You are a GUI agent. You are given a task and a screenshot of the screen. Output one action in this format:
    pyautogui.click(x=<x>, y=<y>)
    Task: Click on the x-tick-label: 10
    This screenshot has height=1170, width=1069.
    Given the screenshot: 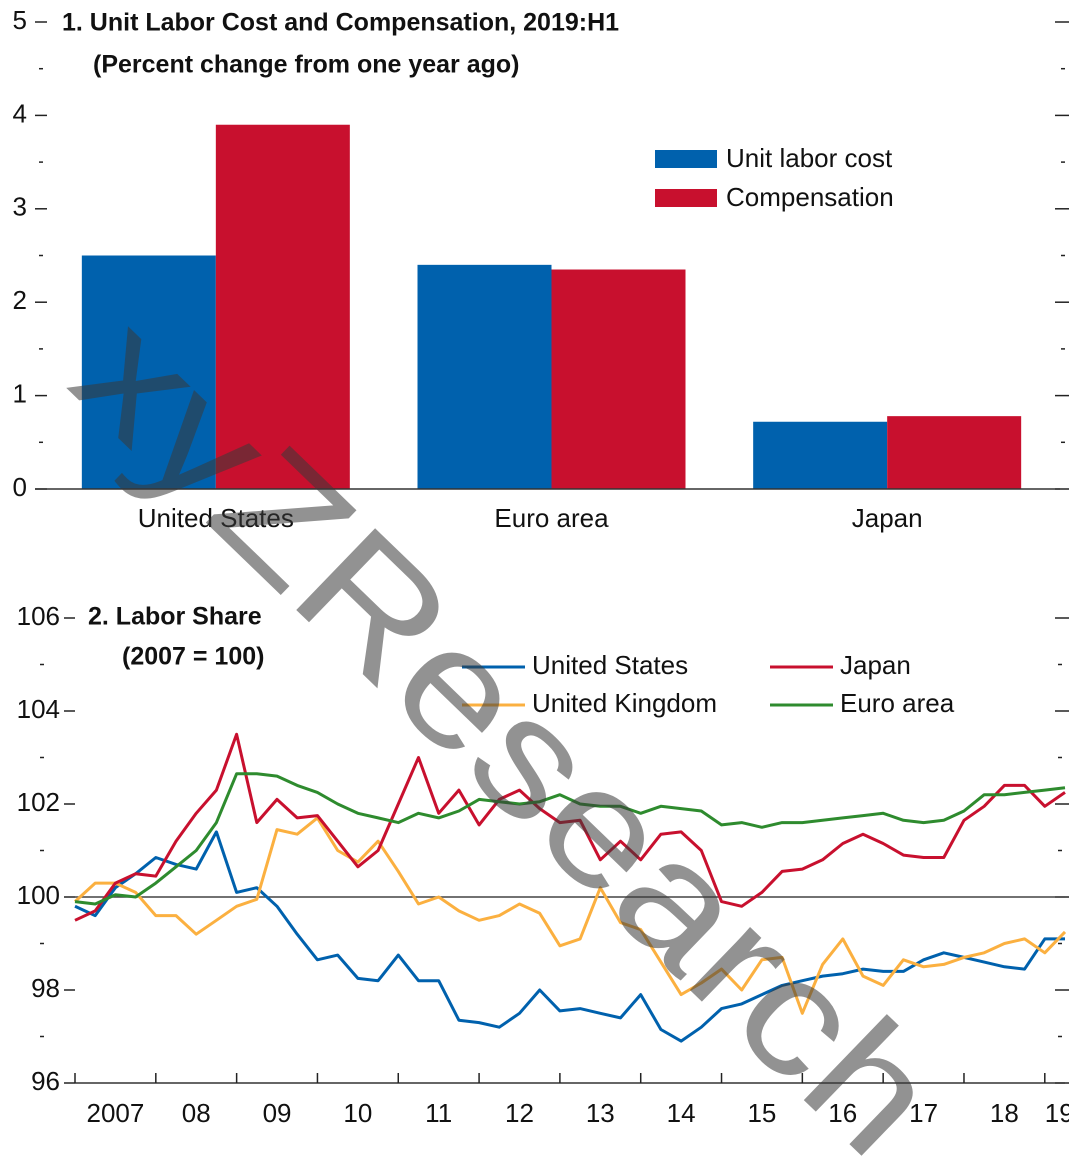 What is the action you would take?
    pyautogui.click(x=357, y=1113)
    